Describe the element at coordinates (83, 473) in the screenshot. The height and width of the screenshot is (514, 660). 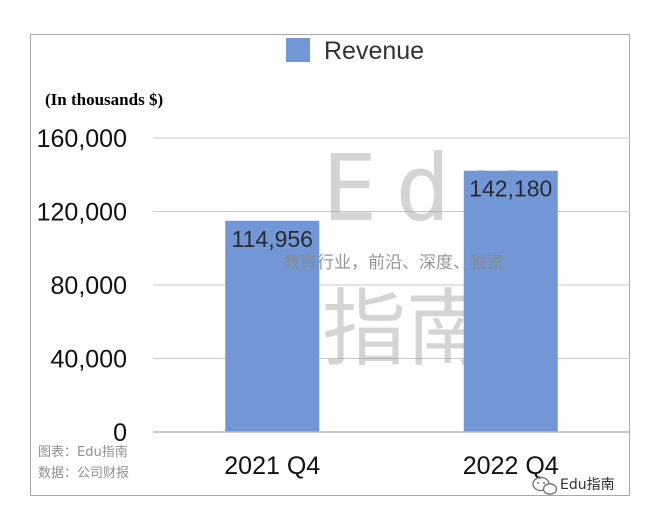
I see `data-source-note: 数据：公司财报` at that location.